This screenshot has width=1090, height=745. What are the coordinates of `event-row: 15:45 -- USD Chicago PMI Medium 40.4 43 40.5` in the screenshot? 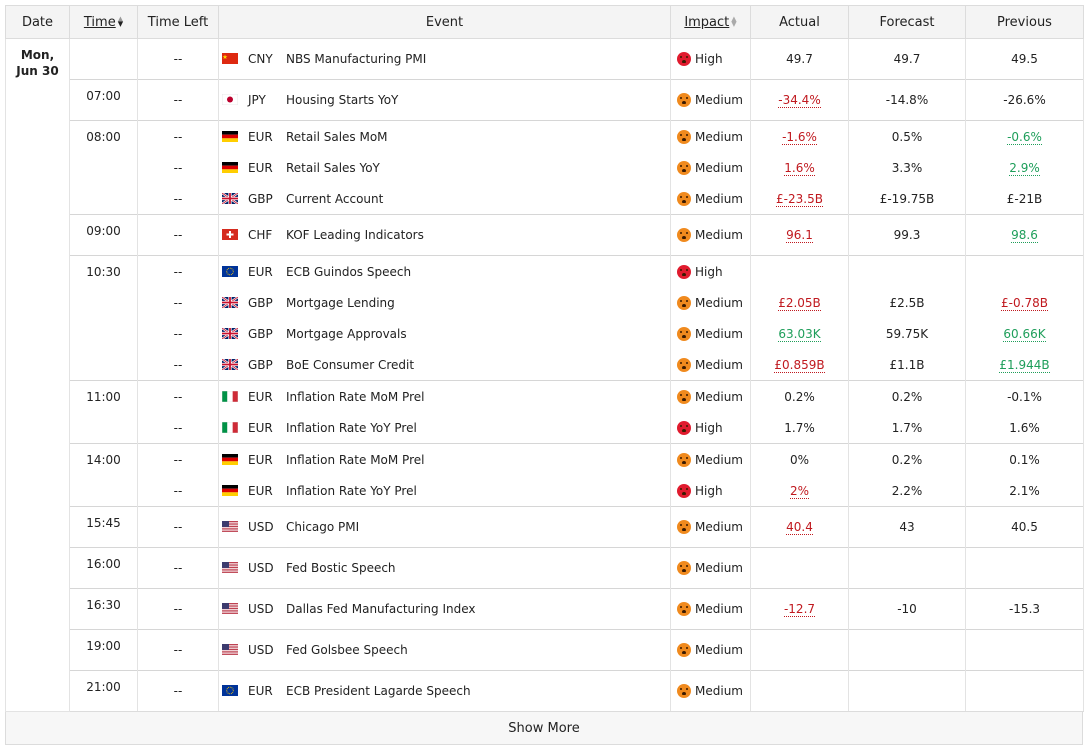 It's located at (545, 527).